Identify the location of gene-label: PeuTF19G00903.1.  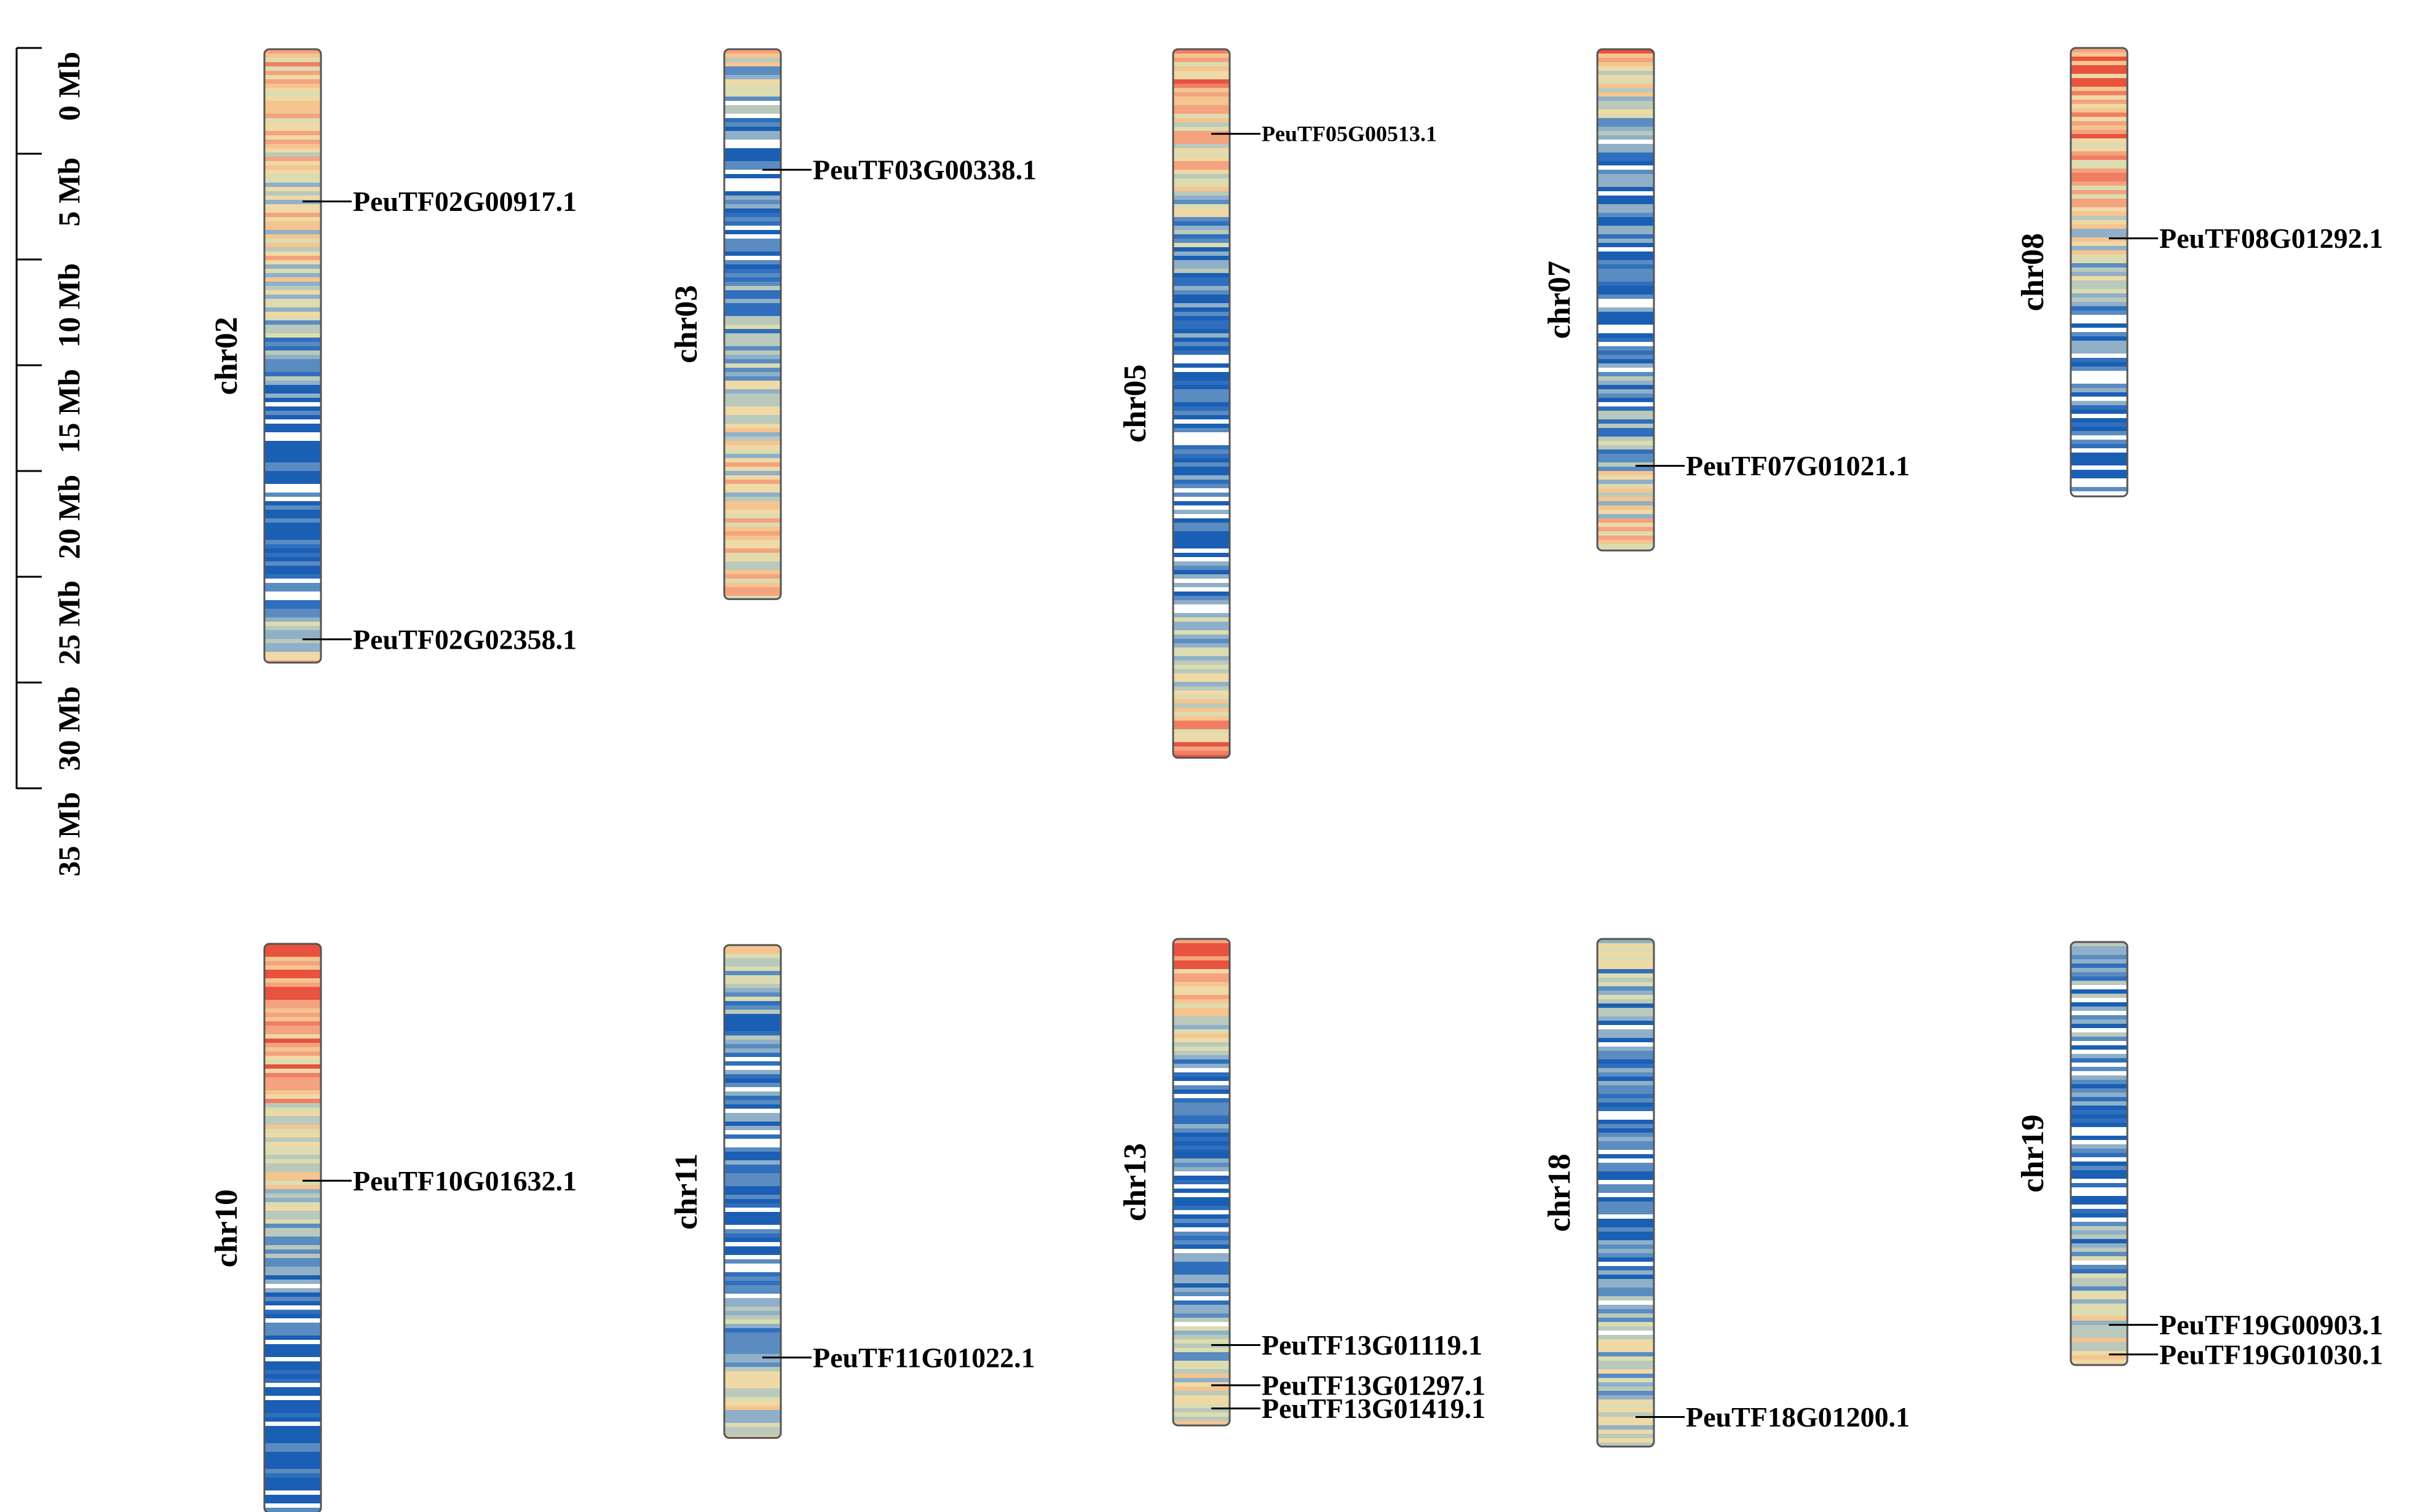
(2271, 1324).